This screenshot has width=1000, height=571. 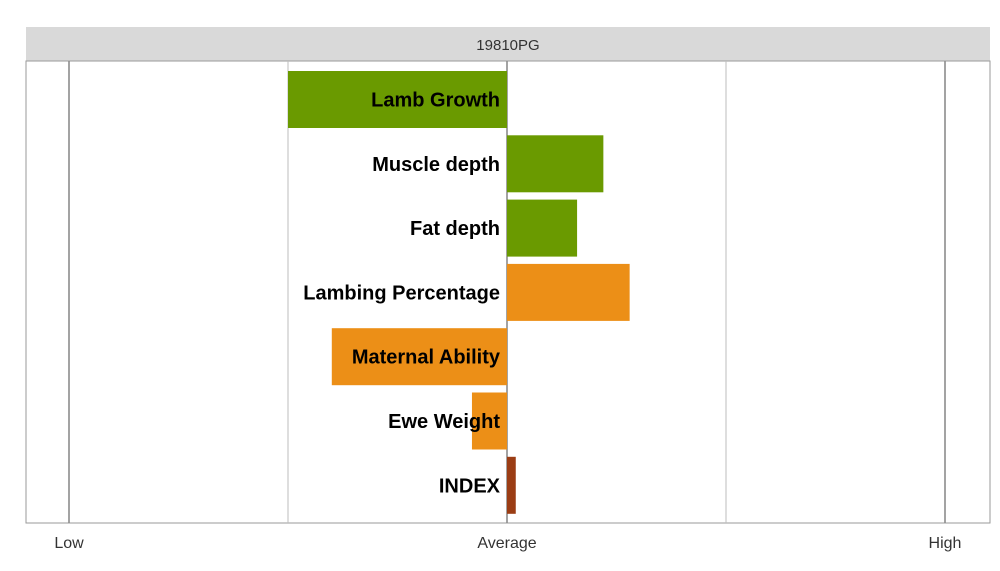 I want to click on panel-strip, so click(x=508, y=44).